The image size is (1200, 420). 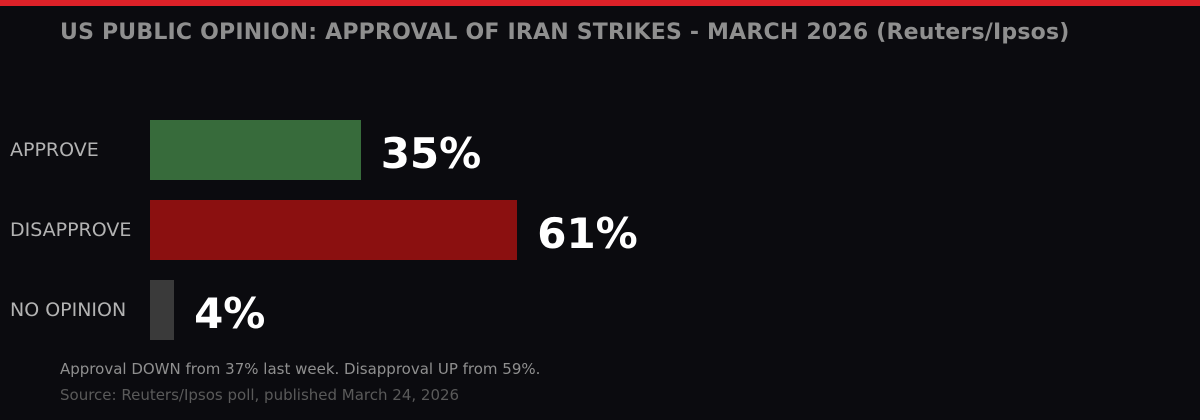 What do you see at coordinates (255, 150) in the screenshot?
I see `bar-approve` at bounding box center [255, 150].